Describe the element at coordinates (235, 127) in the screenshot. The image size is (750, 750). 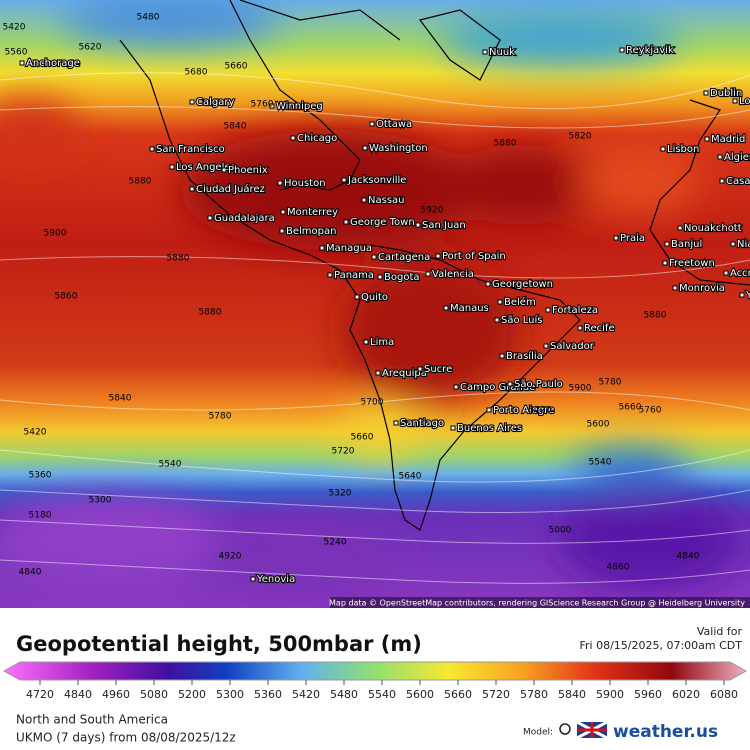
I see `contour-label: 5840` at that location.